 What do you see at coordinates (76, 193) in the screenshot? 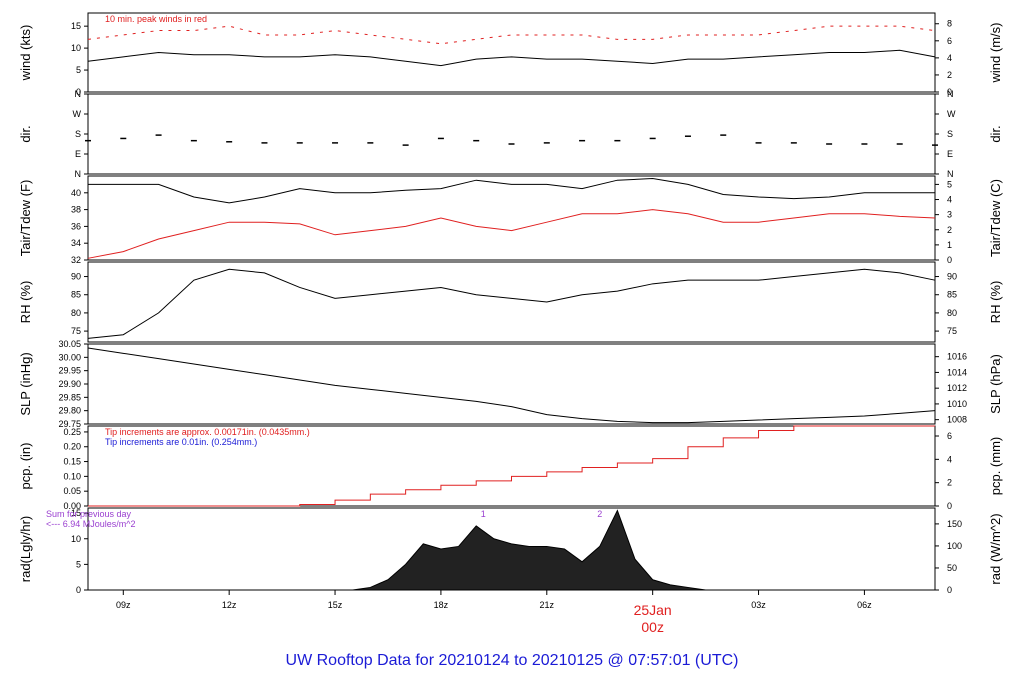
I see `y-tick-label: 40` at bounding box center [76, 193].